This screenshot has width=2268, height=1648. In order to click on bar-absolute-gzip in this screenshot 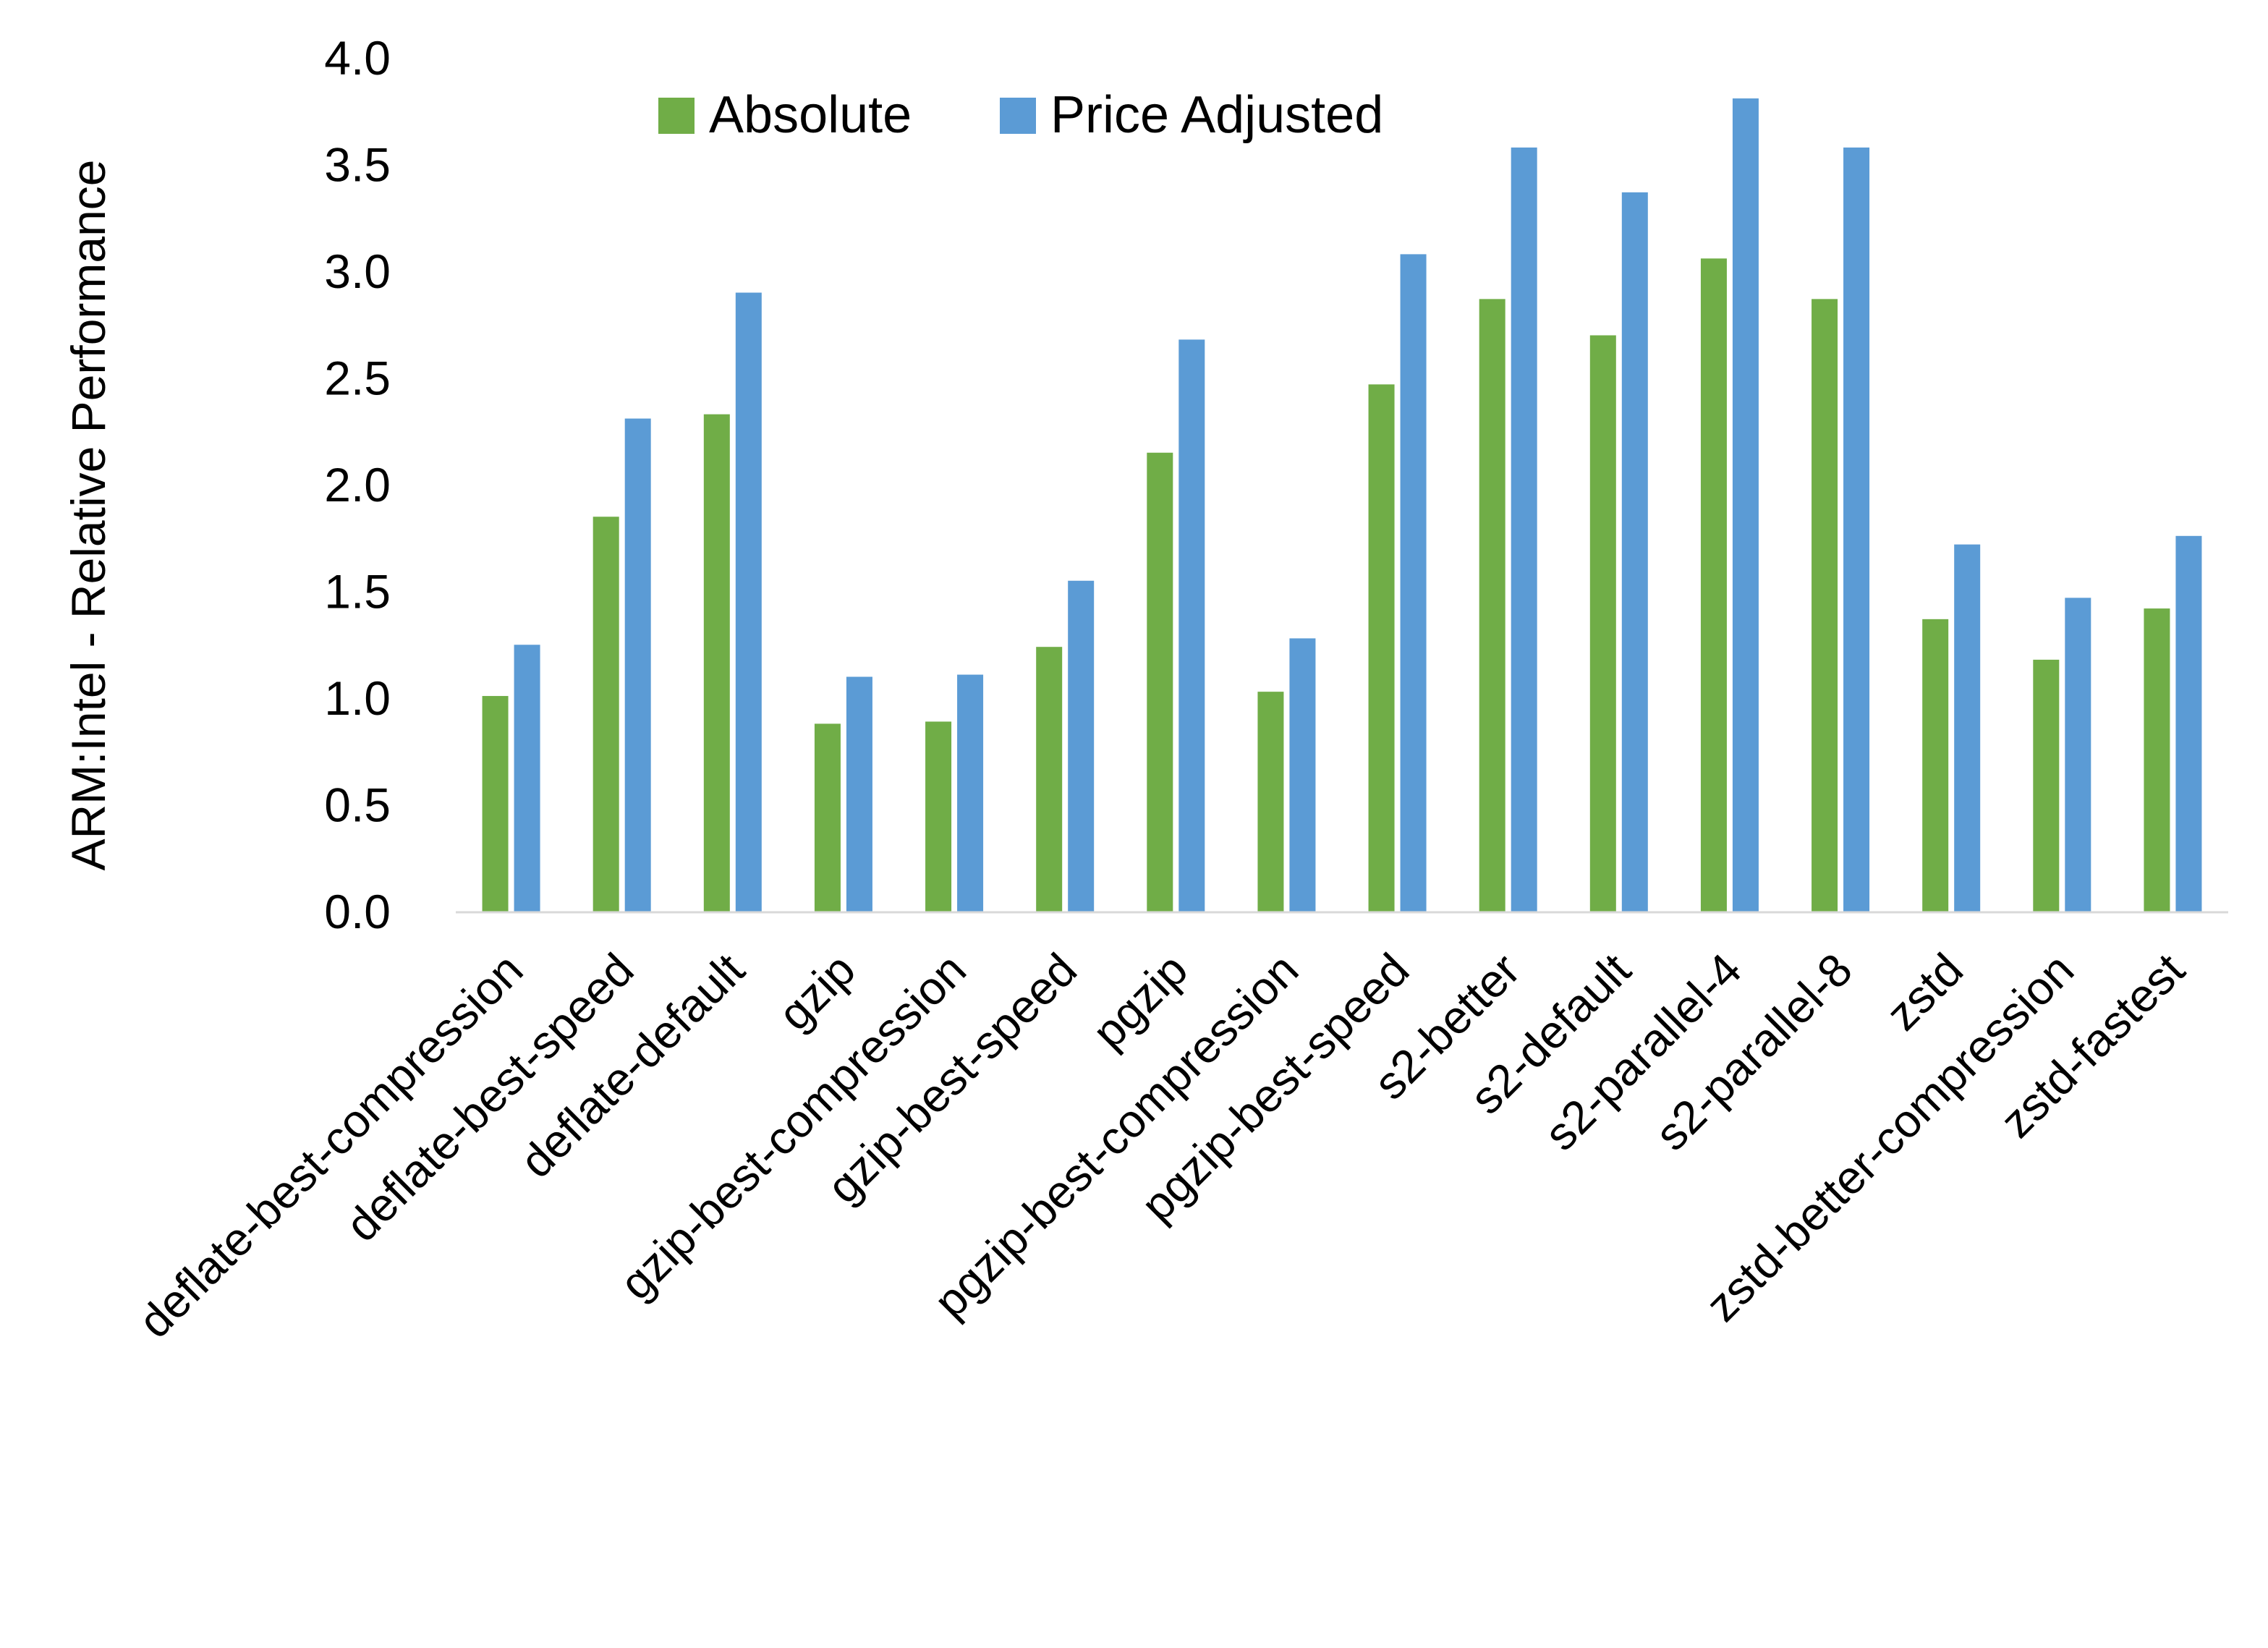, I will do `click(827, 818)`.